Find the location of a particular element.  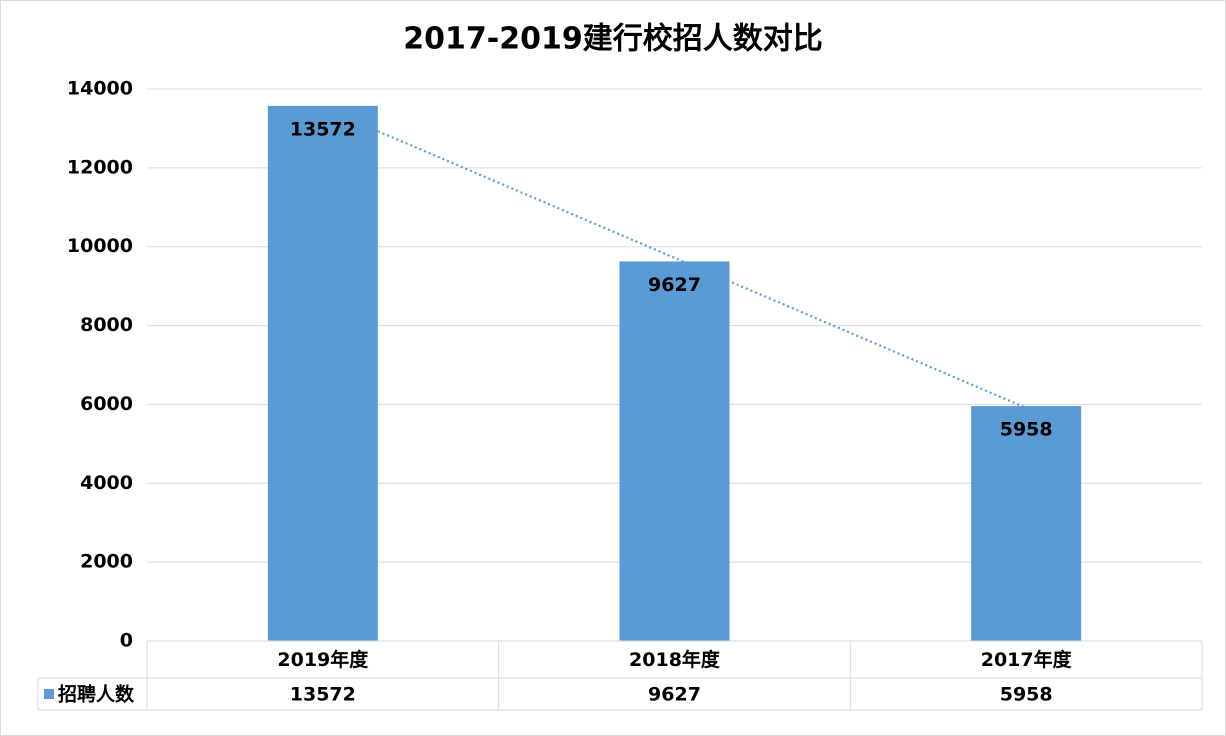

legend-key is located at coordinates (49, 694).